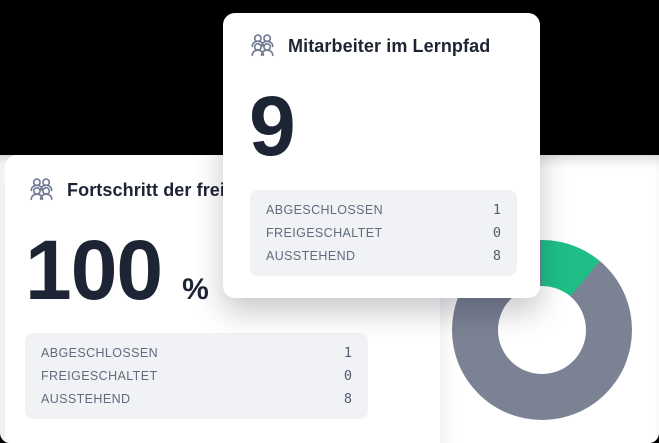 The image size is (659, 443). I want to click on progress-card-title: Fortschritt der freige, so click(157, 189).